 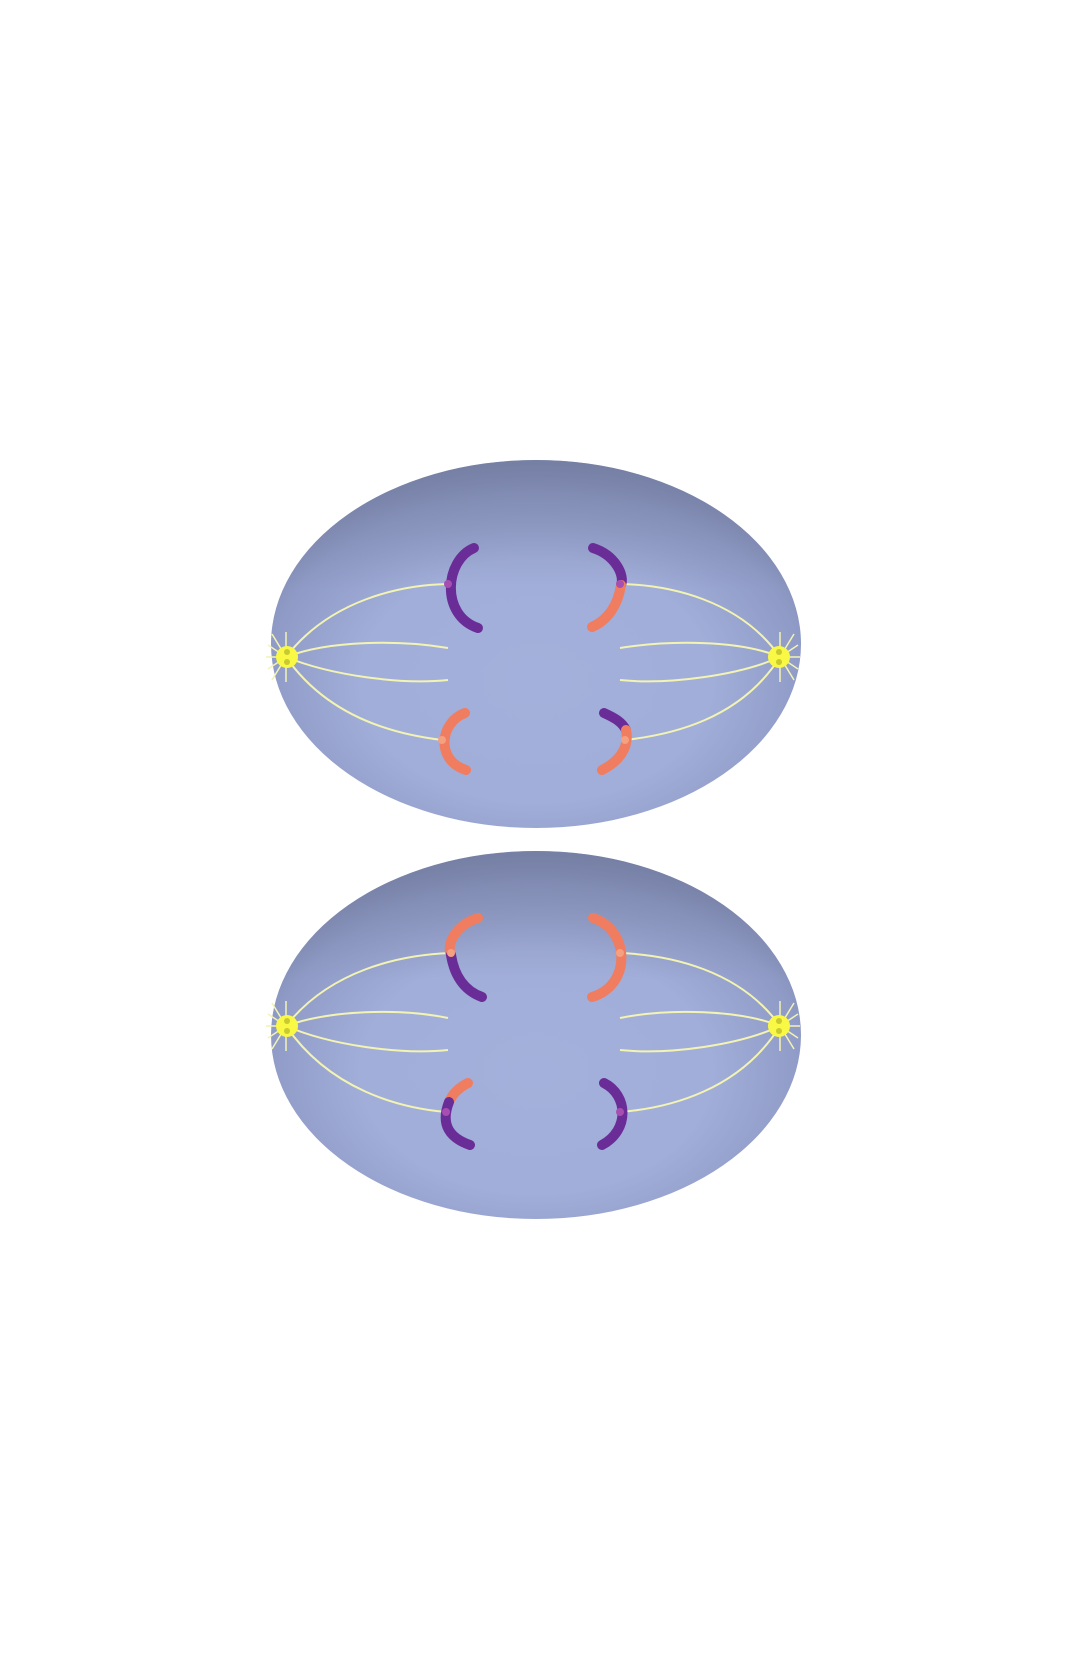 I want to click on cell-bottom, so click(x=533, y=1035).